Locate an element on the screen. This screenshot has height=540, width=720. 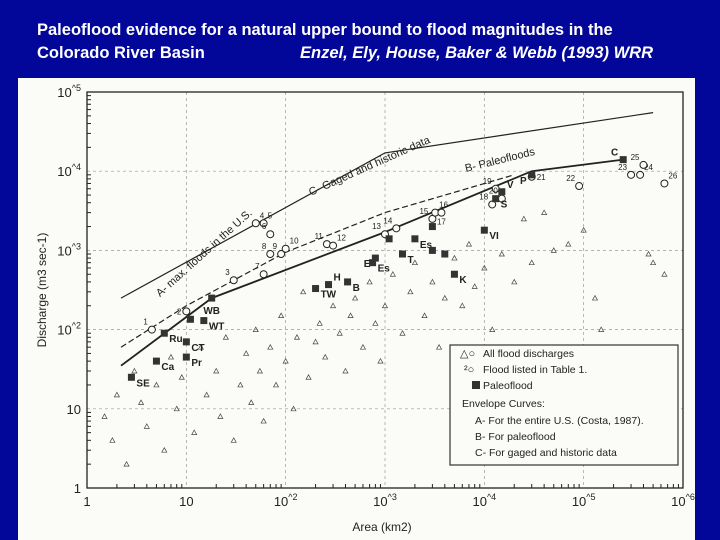
table1-flood-label: 18 is located at coordinates (483, 196).